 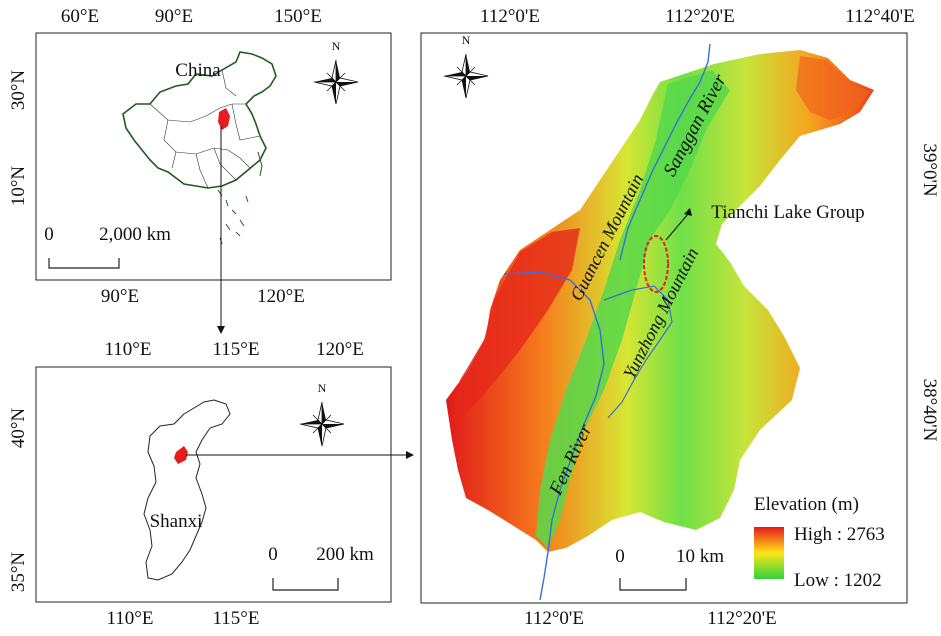 What do you see at coordinates (18, 90) in the screenshot?
I see `china-left-tick-1: 30°N` at bounding box center [18, 90].